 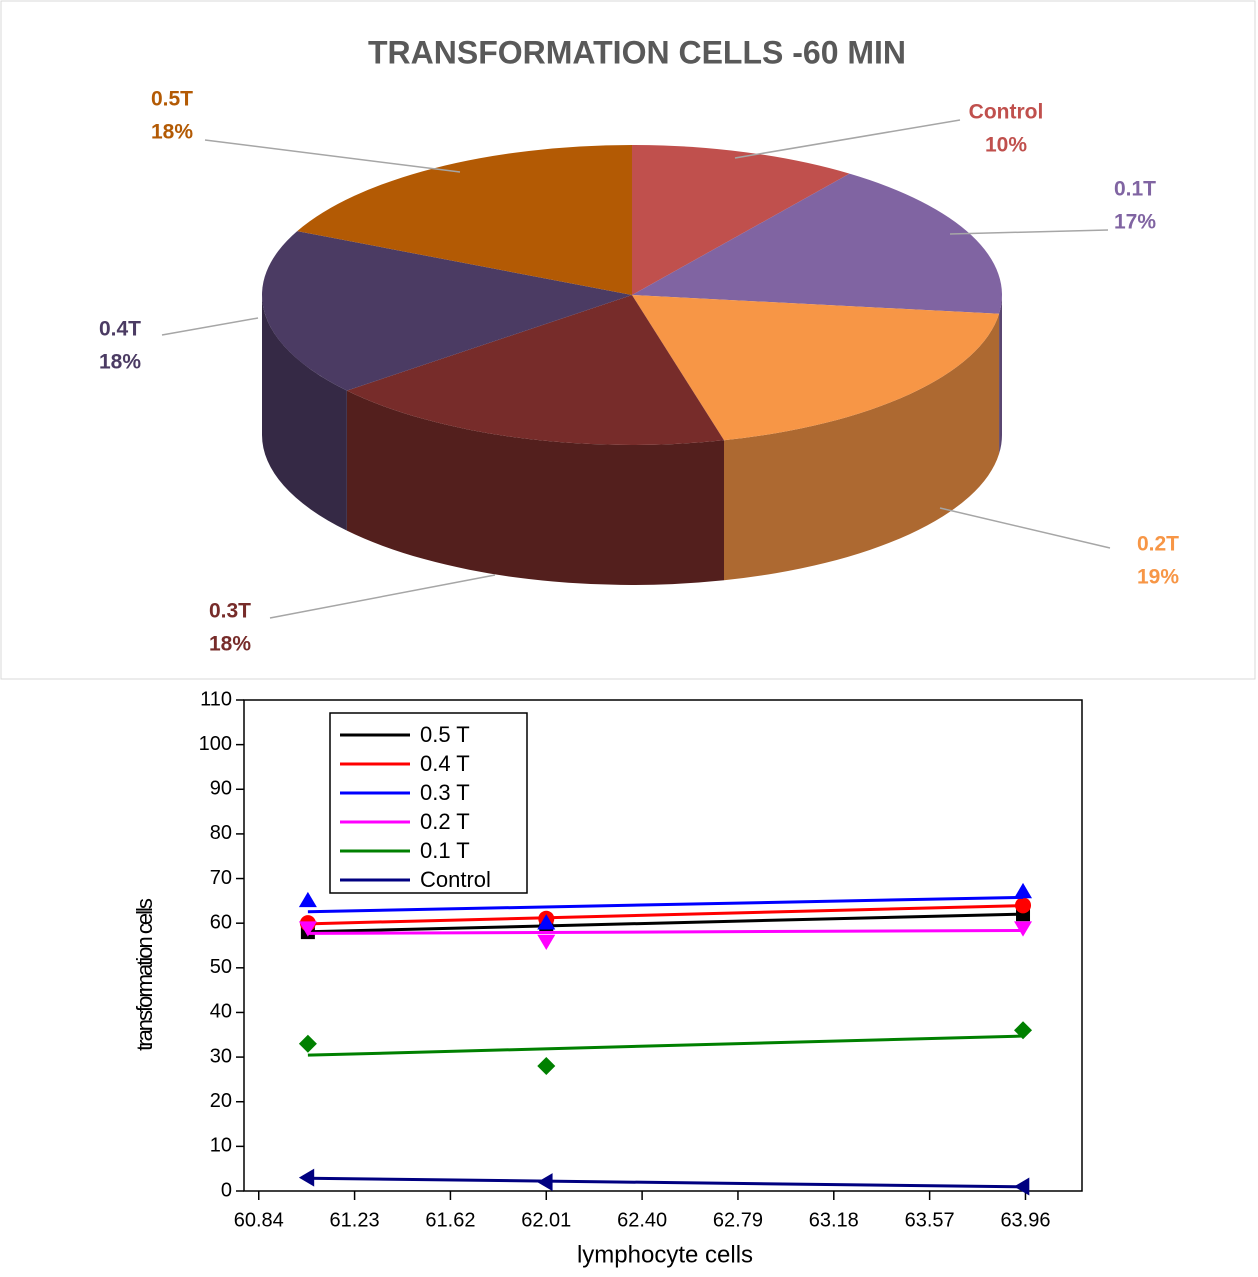 I want to click on pie-value-label: 10%, so click(x=1006, y=145).